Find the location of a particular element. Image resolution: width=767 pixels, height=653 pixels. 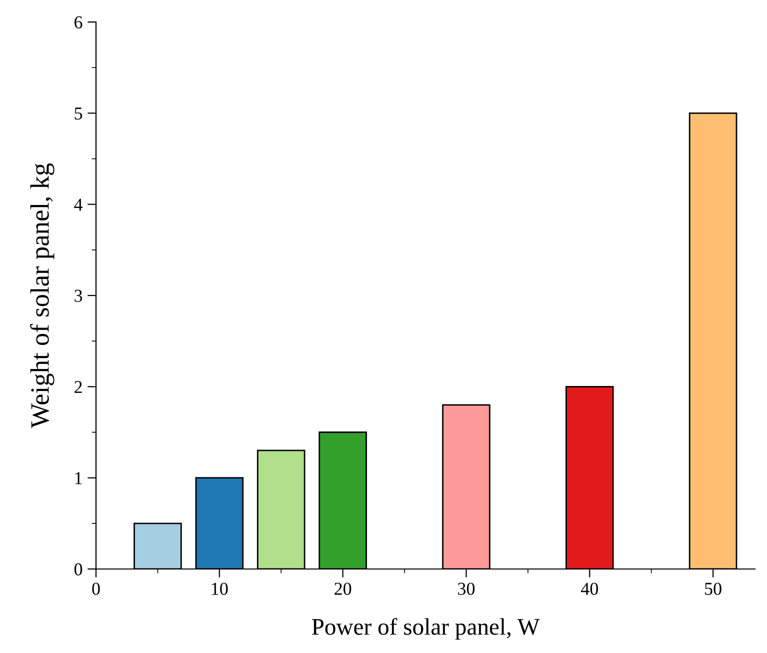

y-tick-label: 3 is located at coordinates (78, 296).